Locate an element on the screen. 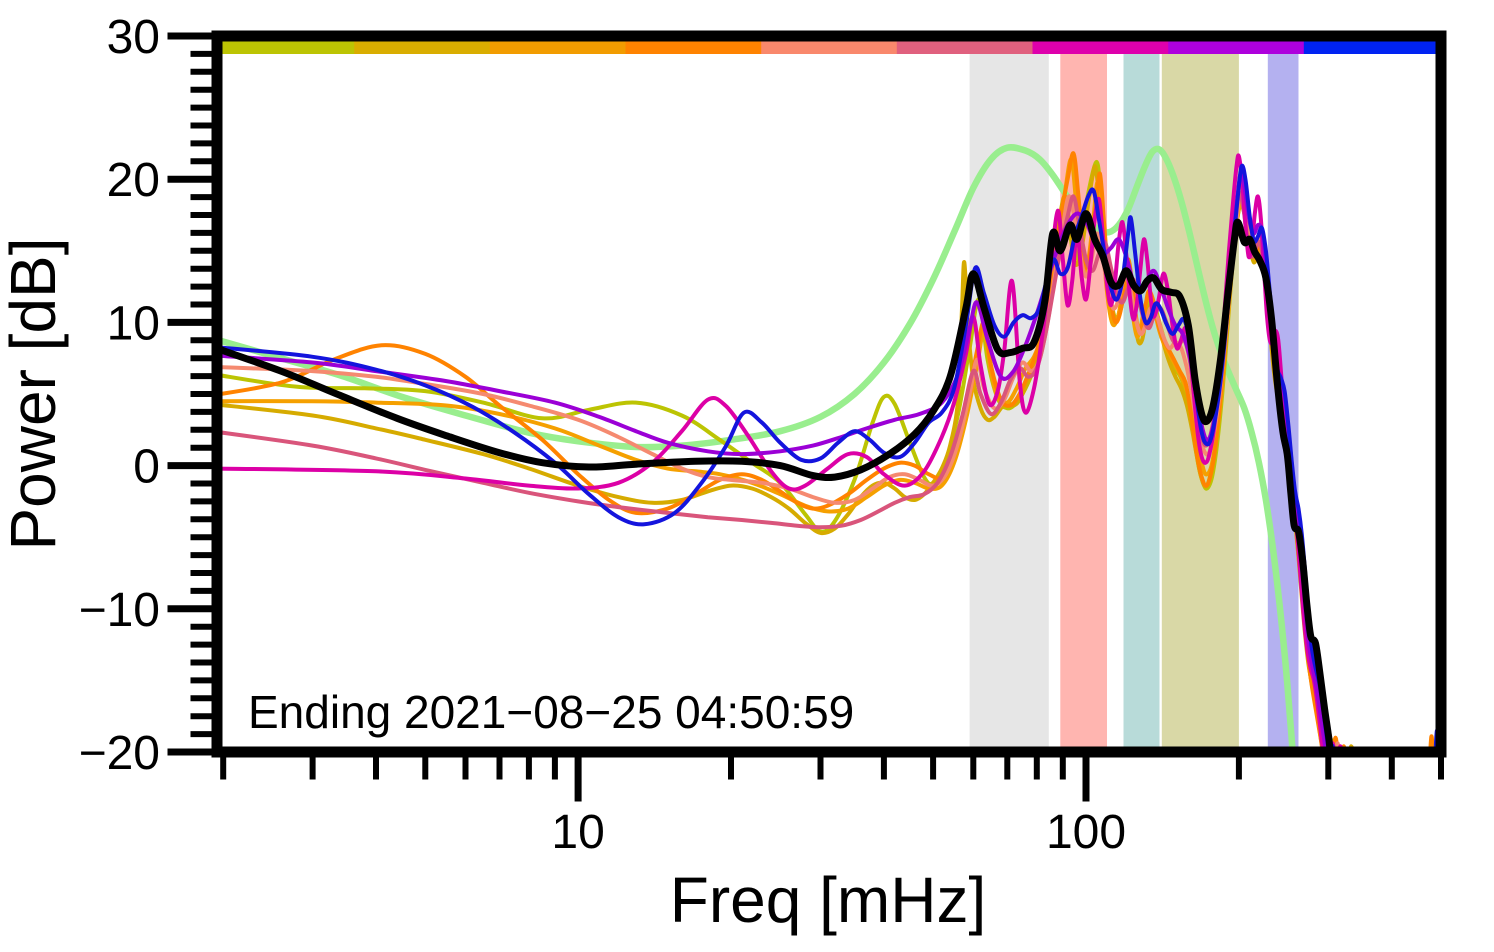 The image size is (1494, 952). band-teal is located at coordinates (1141, 401).